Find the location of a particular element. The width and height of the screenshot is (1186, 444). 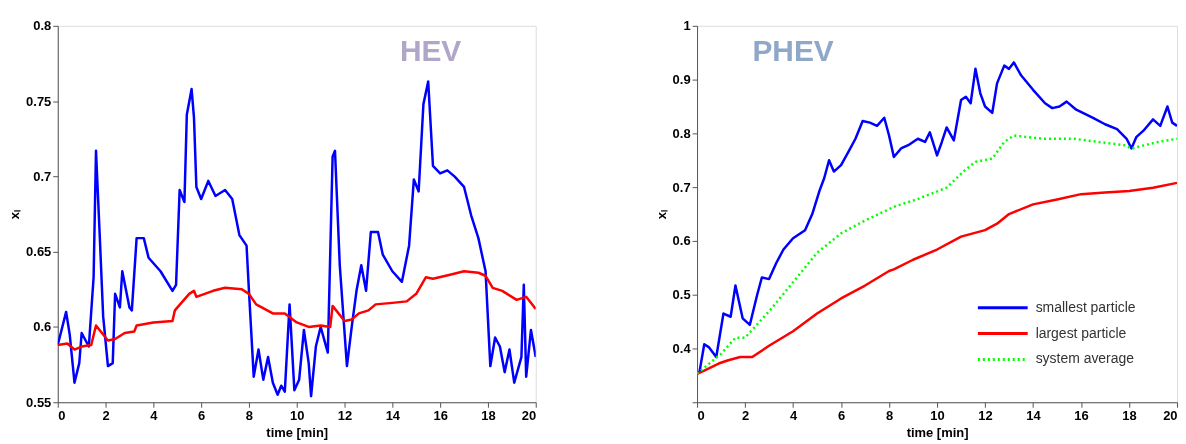

y-tick-label: 0.65 is located at coordinates (39, 252).